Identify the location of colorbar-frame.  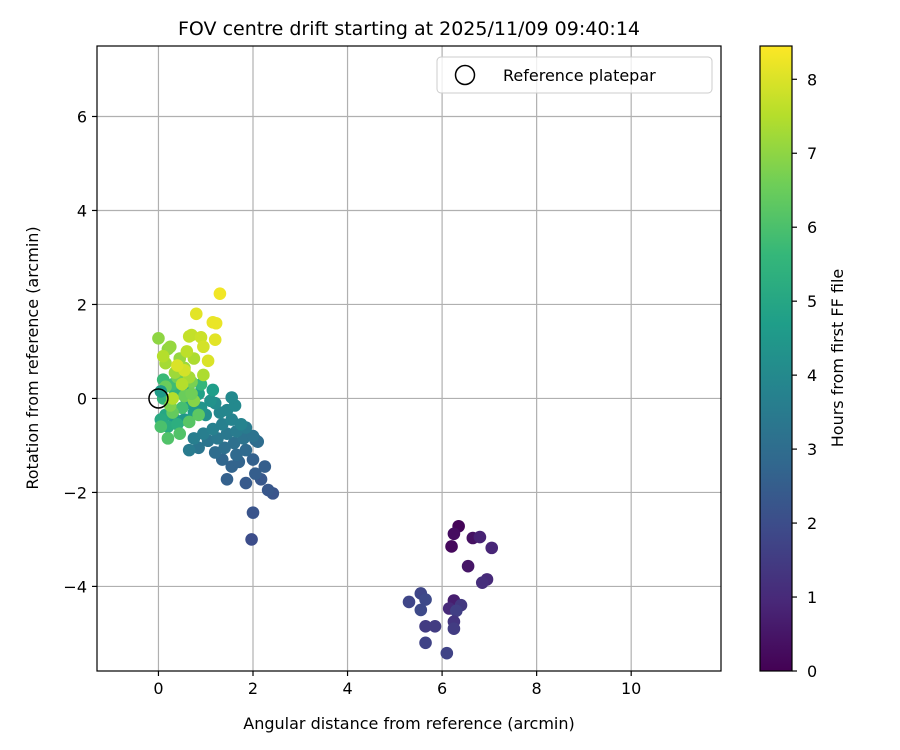
(776, 358).